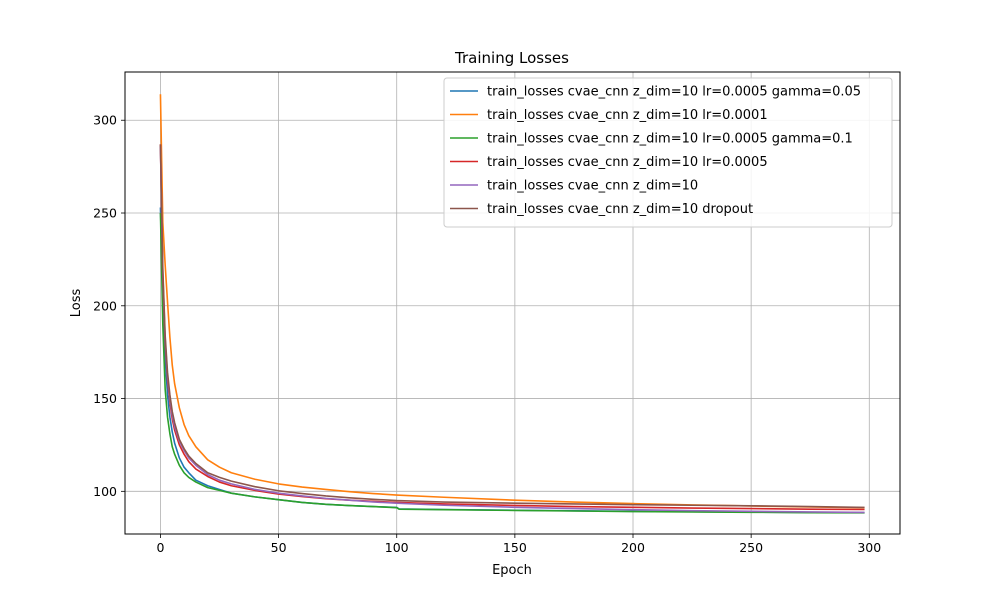  Describe the element at coordinates (627, 115) in the screenshot. I see `legend-label-2: train_losses cvae_cnn z_dim=10 lr=0.0001` at that location.